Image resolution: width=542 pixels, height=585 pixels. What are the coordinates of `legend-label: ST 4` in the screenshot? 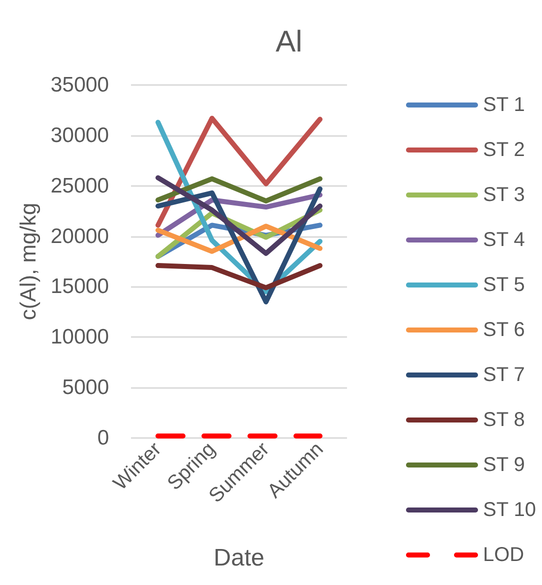 It's located at (504, 240).